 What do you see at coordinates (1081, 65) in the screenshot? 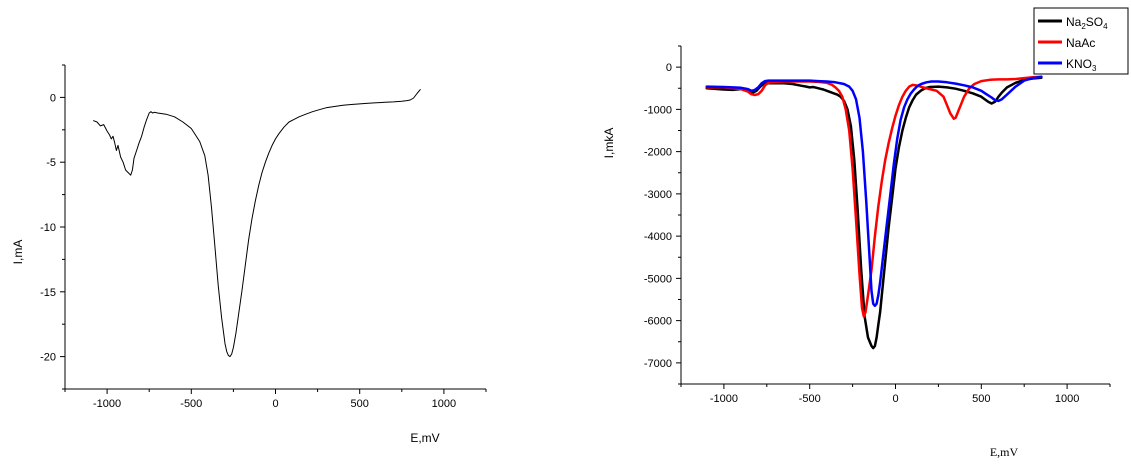
I see `legend-label: KNO3` at bounding box center [1081, 65].